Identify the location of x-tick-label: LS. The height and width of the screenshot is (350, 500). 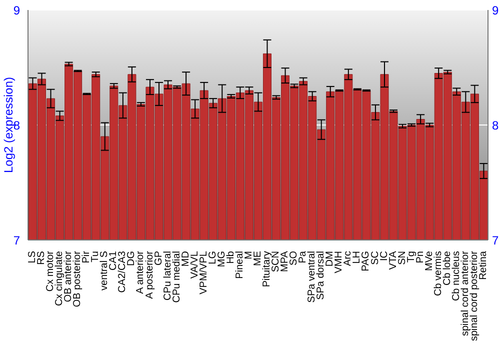
(32, 257).